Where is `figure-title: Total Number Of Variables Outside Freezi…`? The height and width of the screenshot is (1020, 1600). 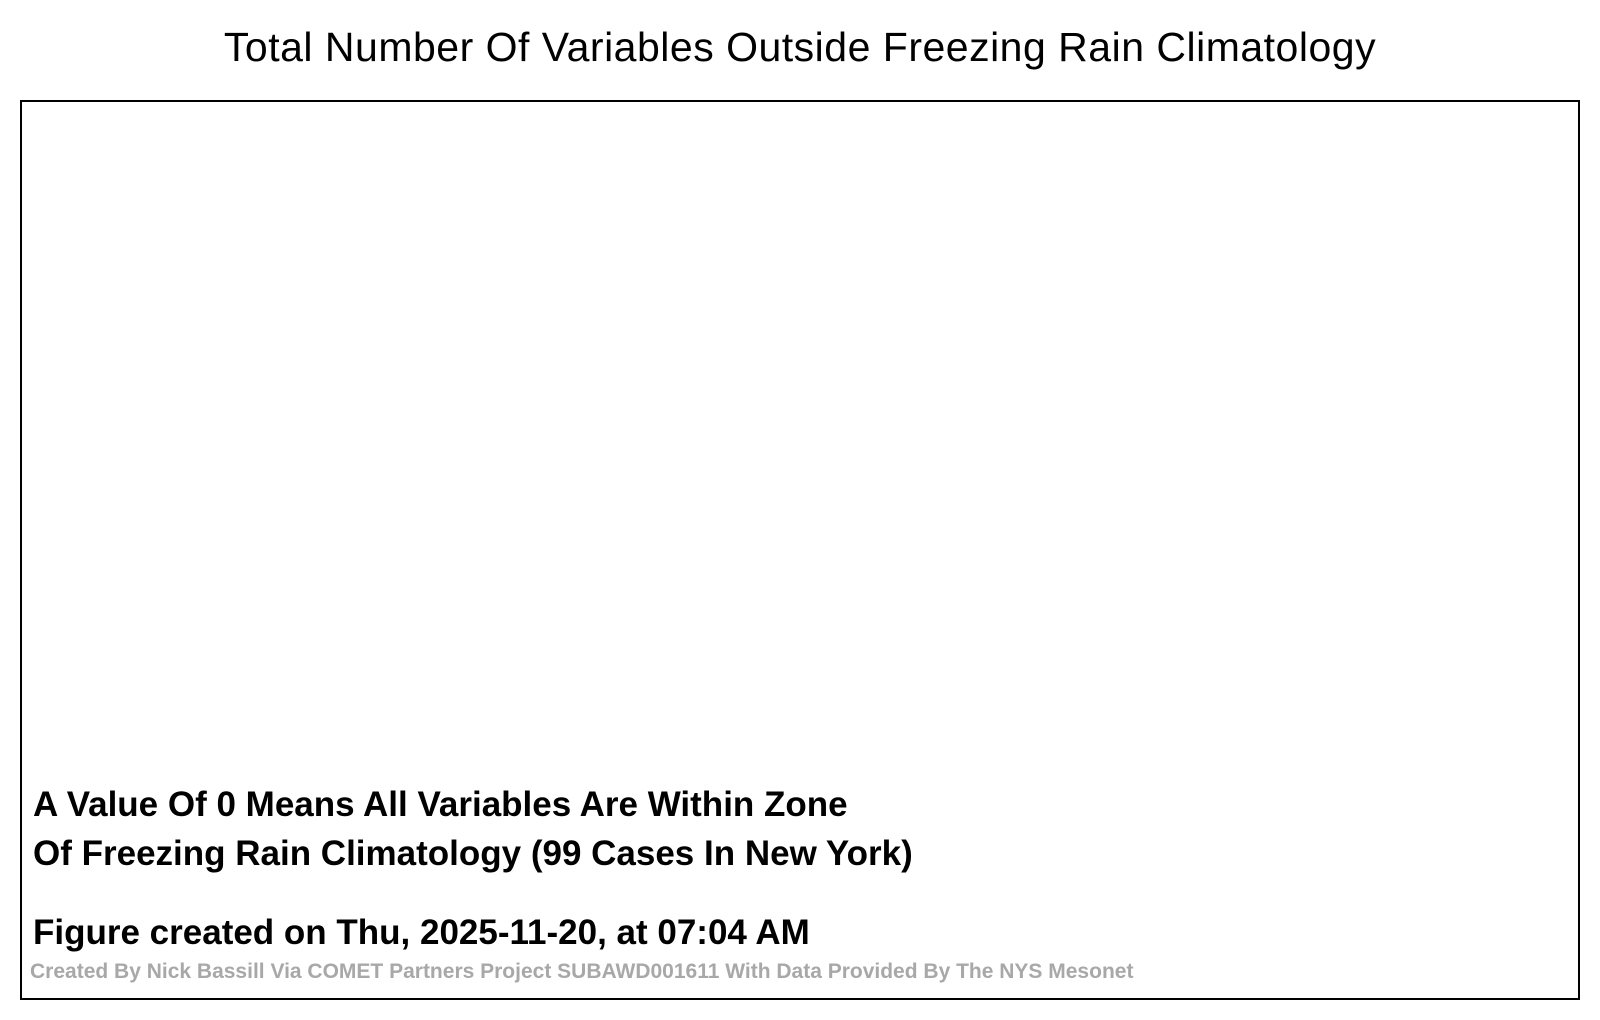
figure-title: Total Number Of Variables Outside Freezi… is located at coordinates (800, 47).